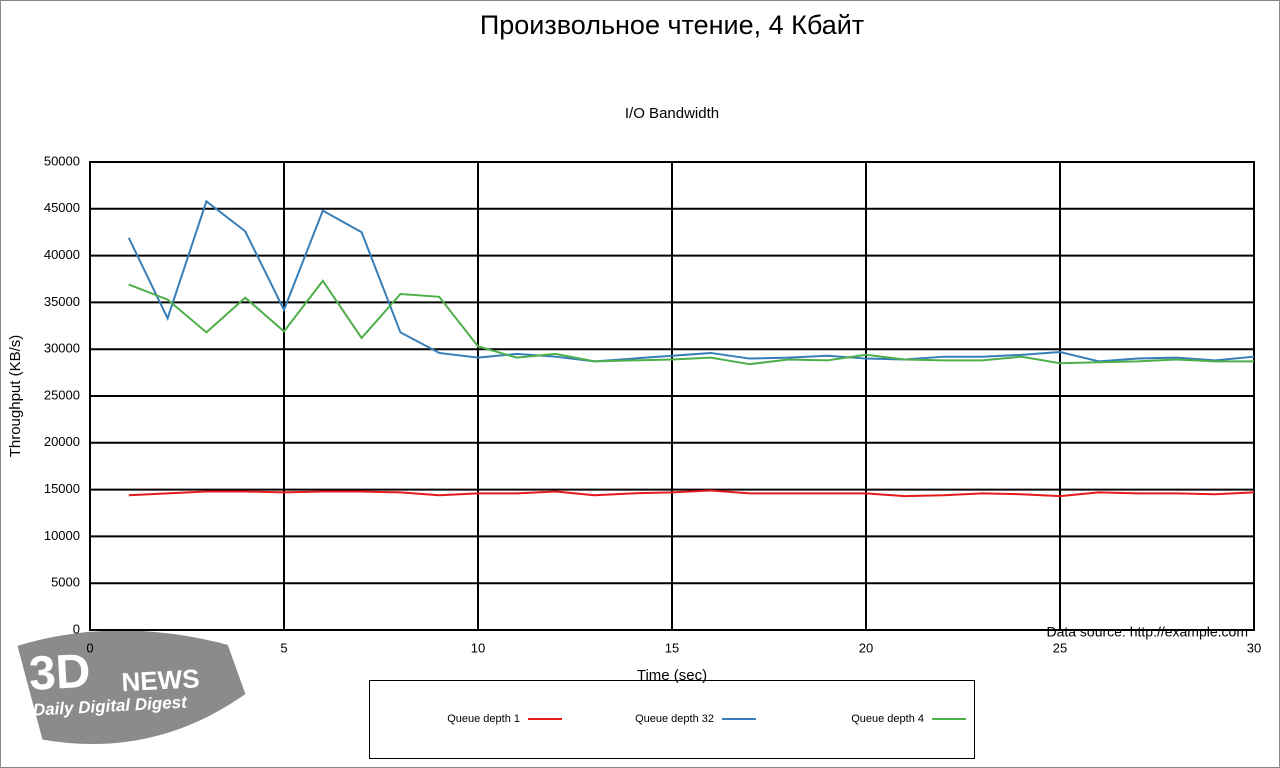 The width and height of the screenshot is (1280, 768). I want to click on legend-label: Queue depth 4, so click(887, 719).